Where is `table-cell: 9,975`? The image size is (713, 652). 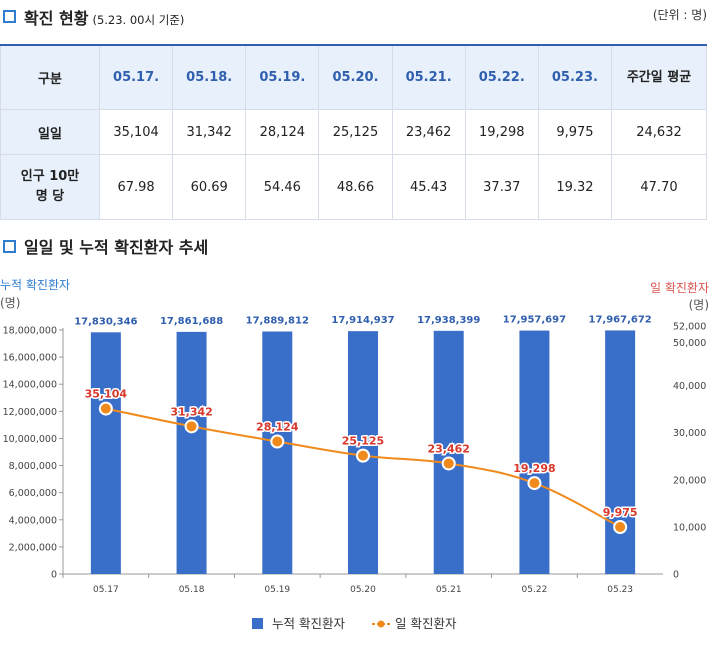 table-cell: 9,975 is located at coordinates (575, 132).